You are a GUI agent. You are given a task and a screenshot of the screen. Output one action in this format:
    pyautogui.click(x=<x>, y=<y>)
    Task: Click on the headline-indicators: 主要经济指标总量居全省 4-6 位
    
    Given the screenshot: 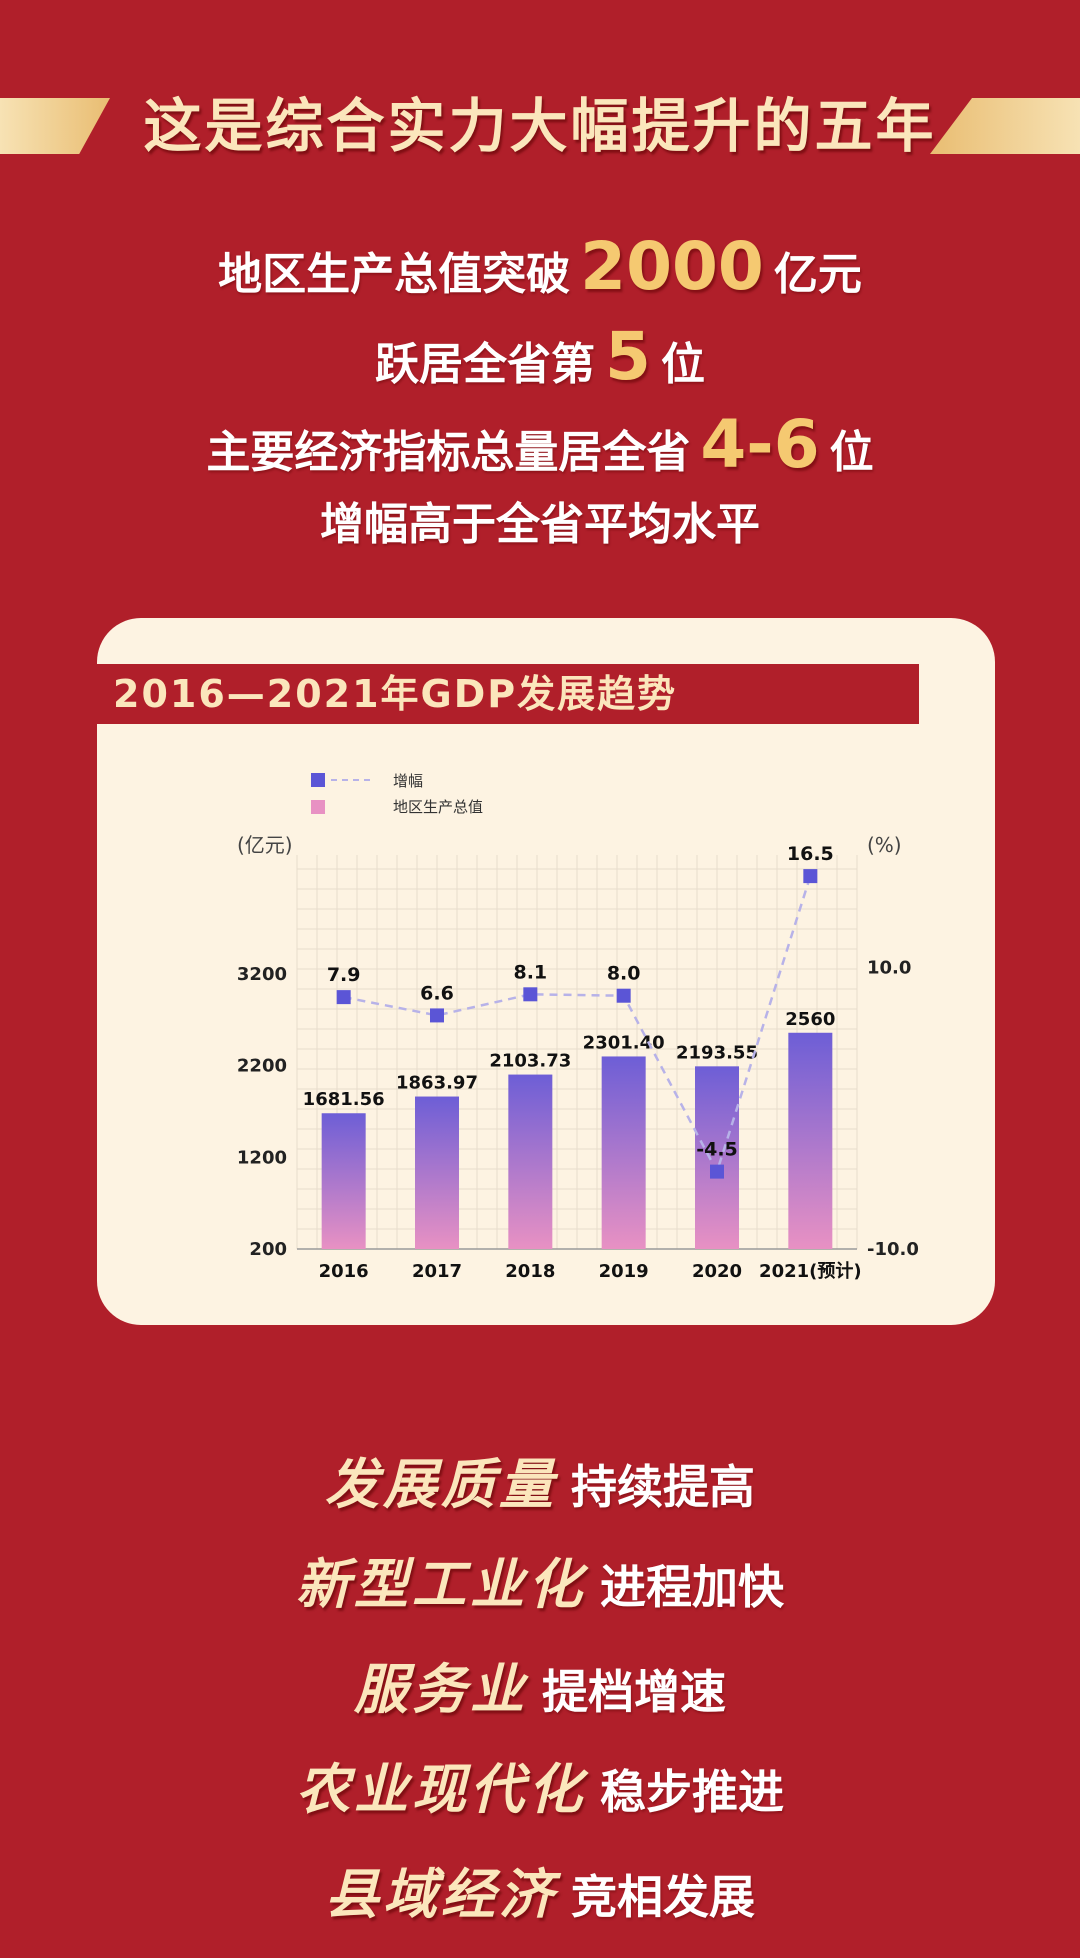 What is the action you would take?
    pyautogui.click(x=540, y=444)
    